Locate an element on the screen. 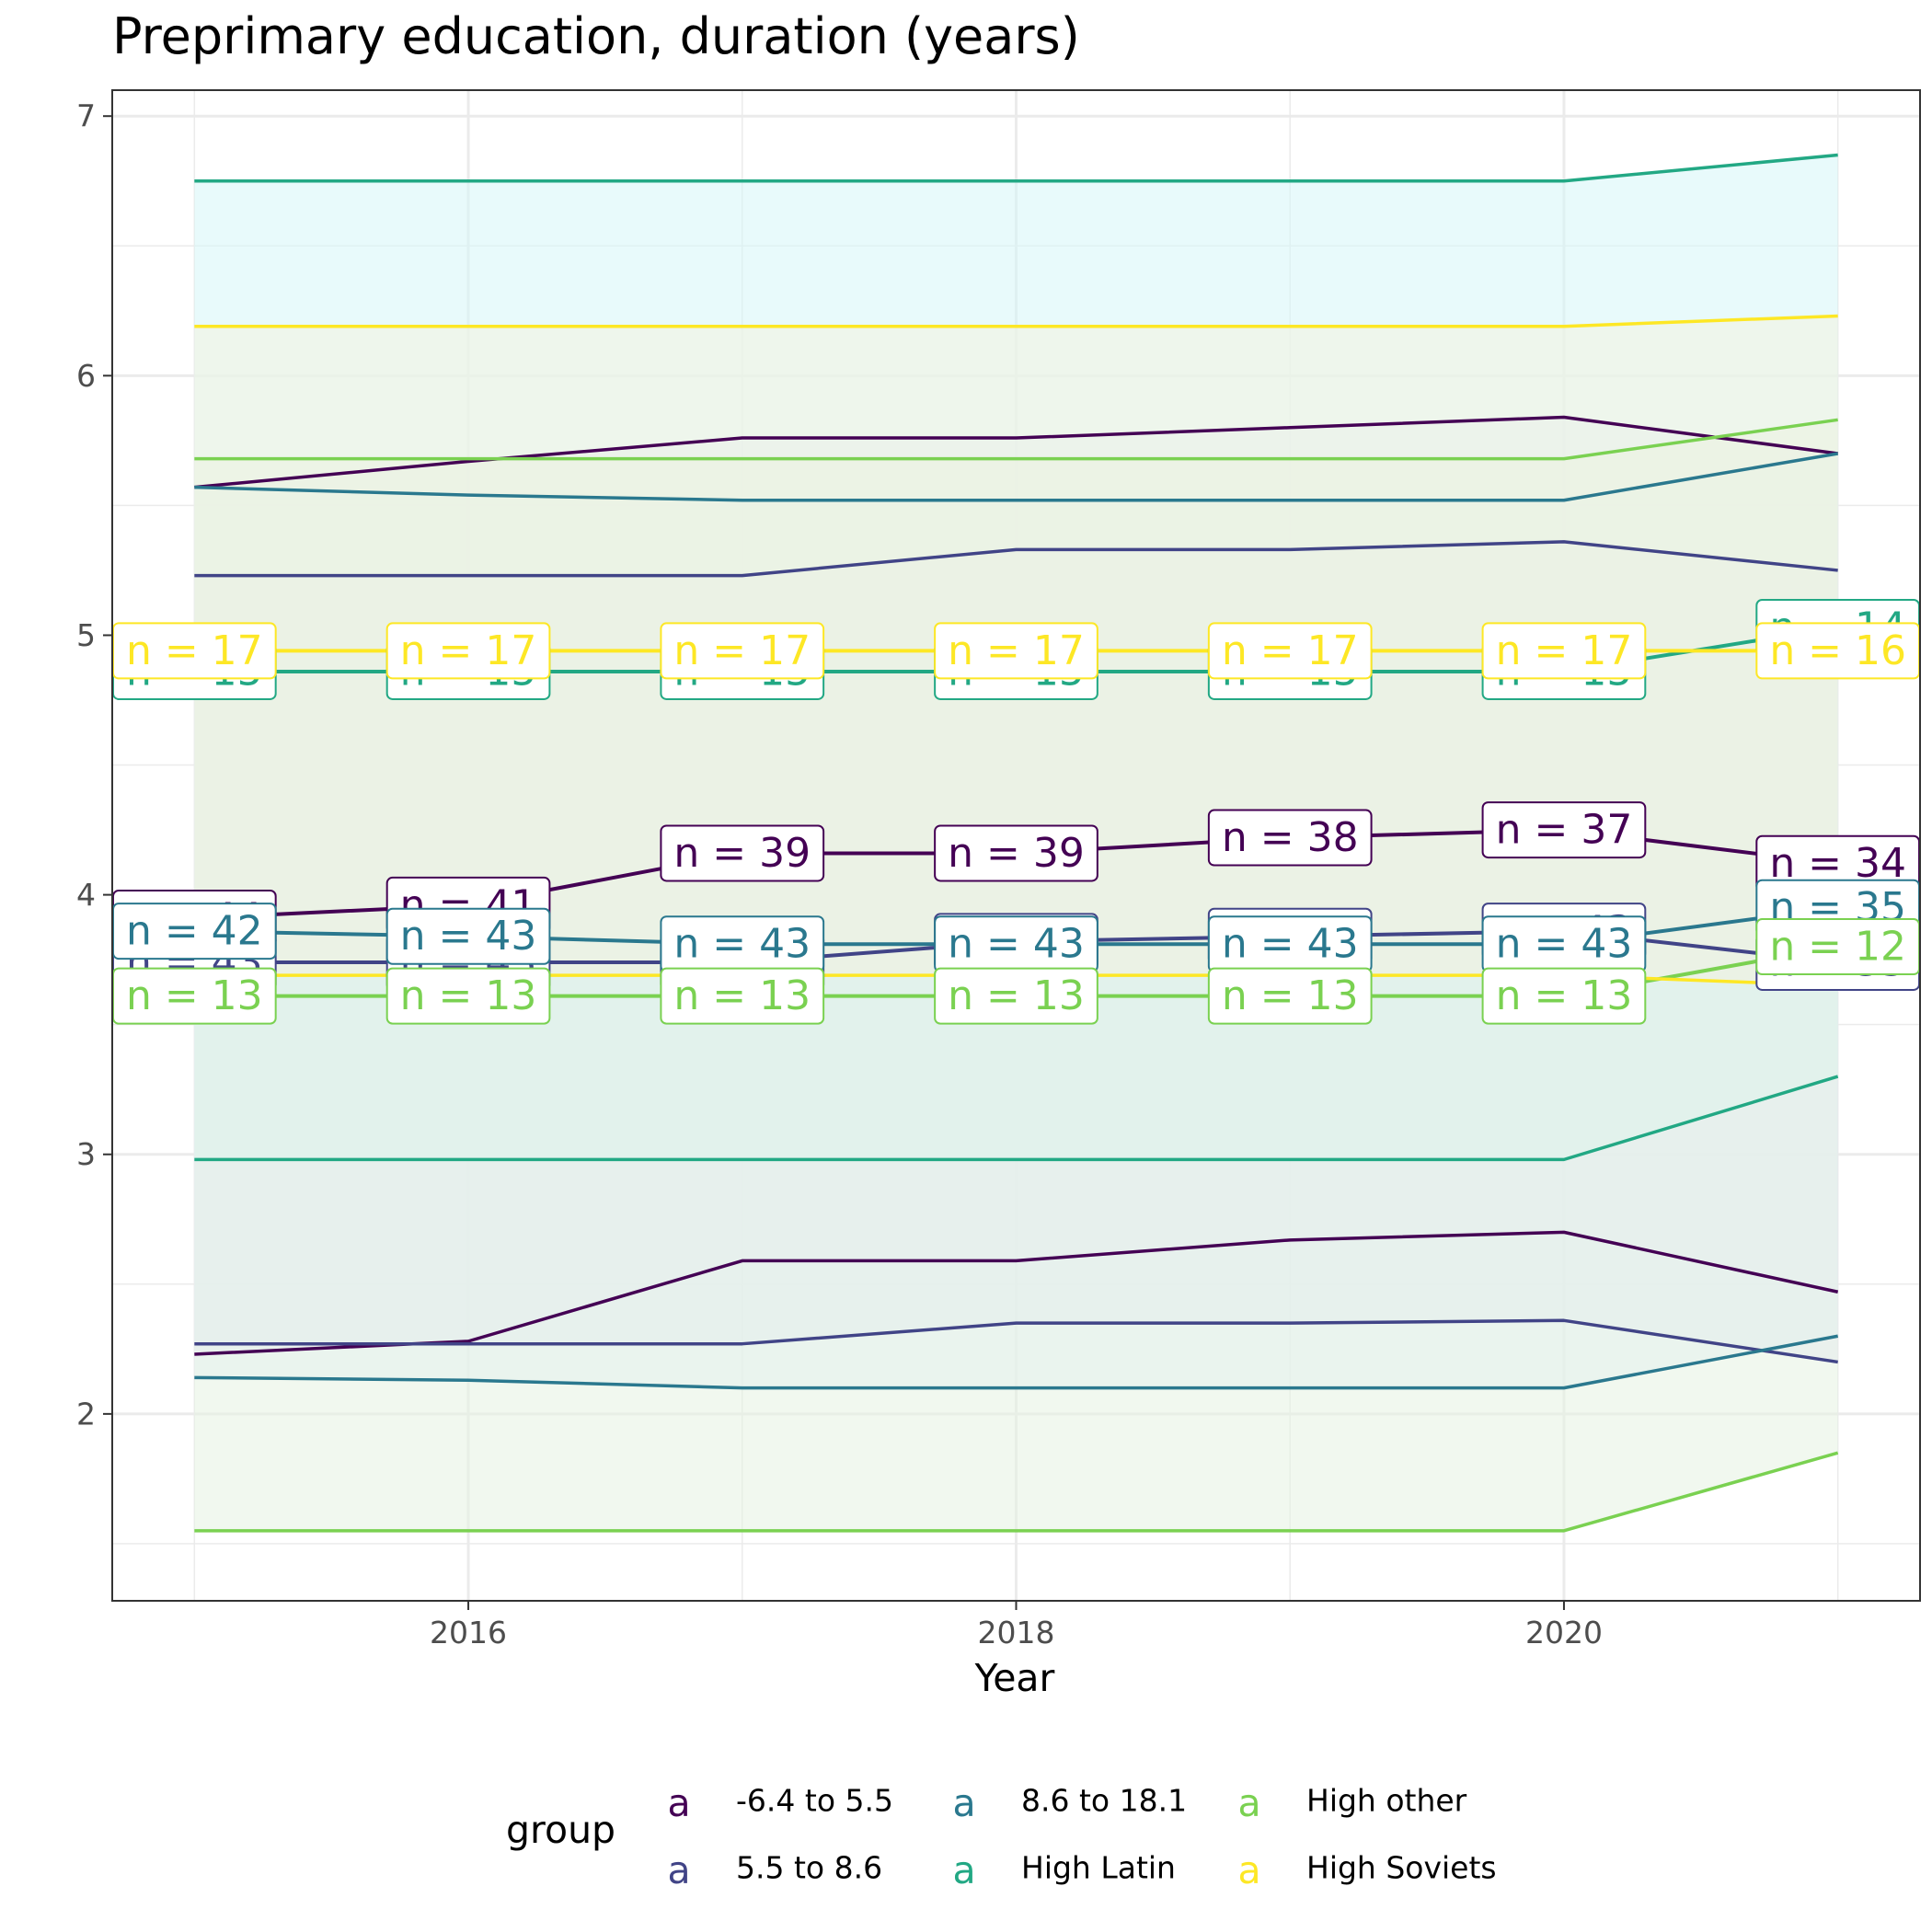  legend-label: High Latin is located at coordinates (1098, 1868).